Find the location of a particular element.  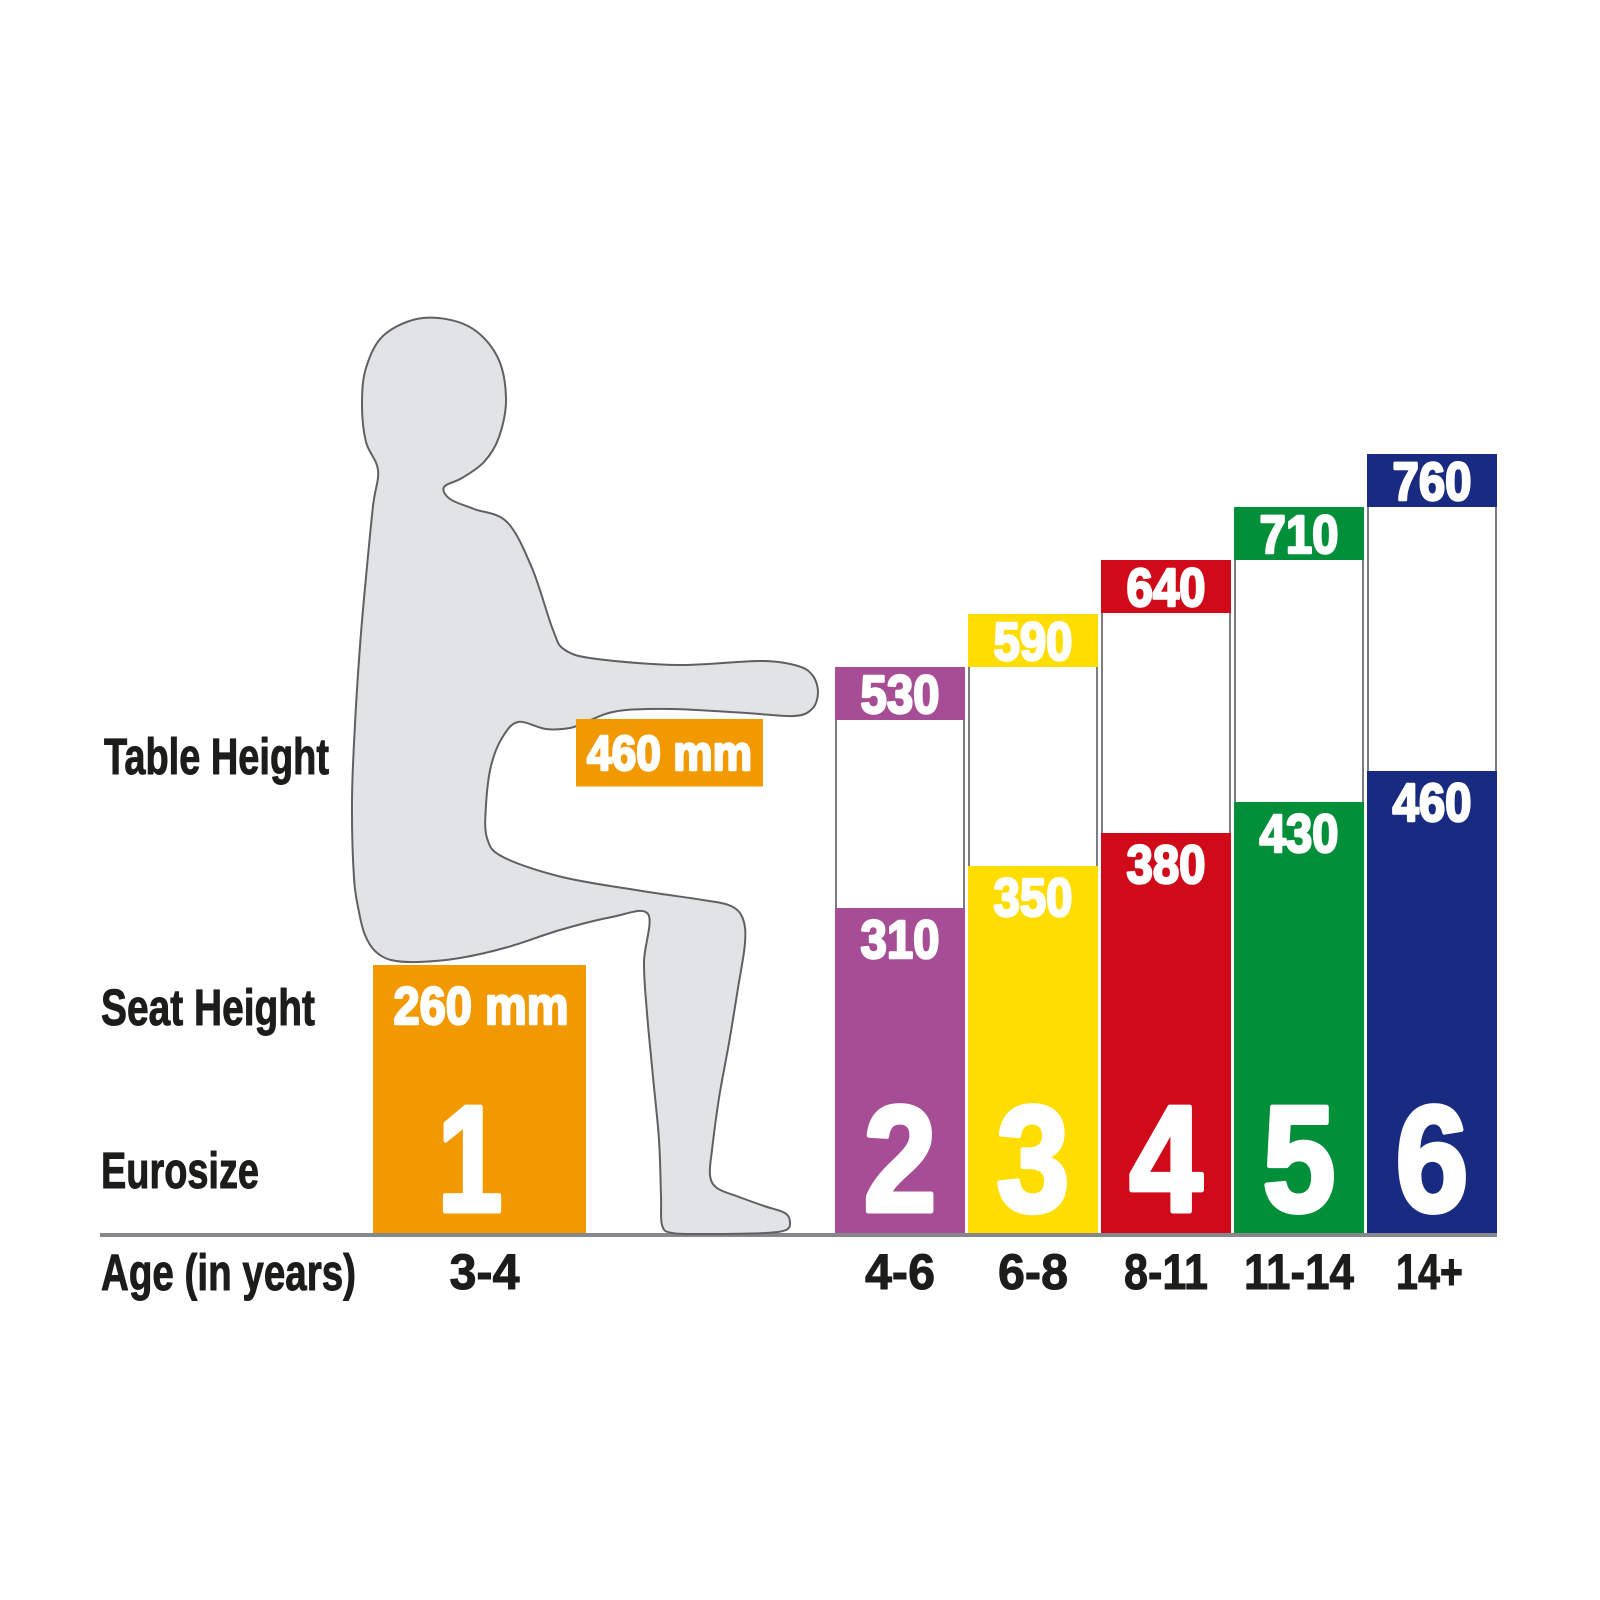

svg-text: Seat Height is located at coordinates (208, 1007).